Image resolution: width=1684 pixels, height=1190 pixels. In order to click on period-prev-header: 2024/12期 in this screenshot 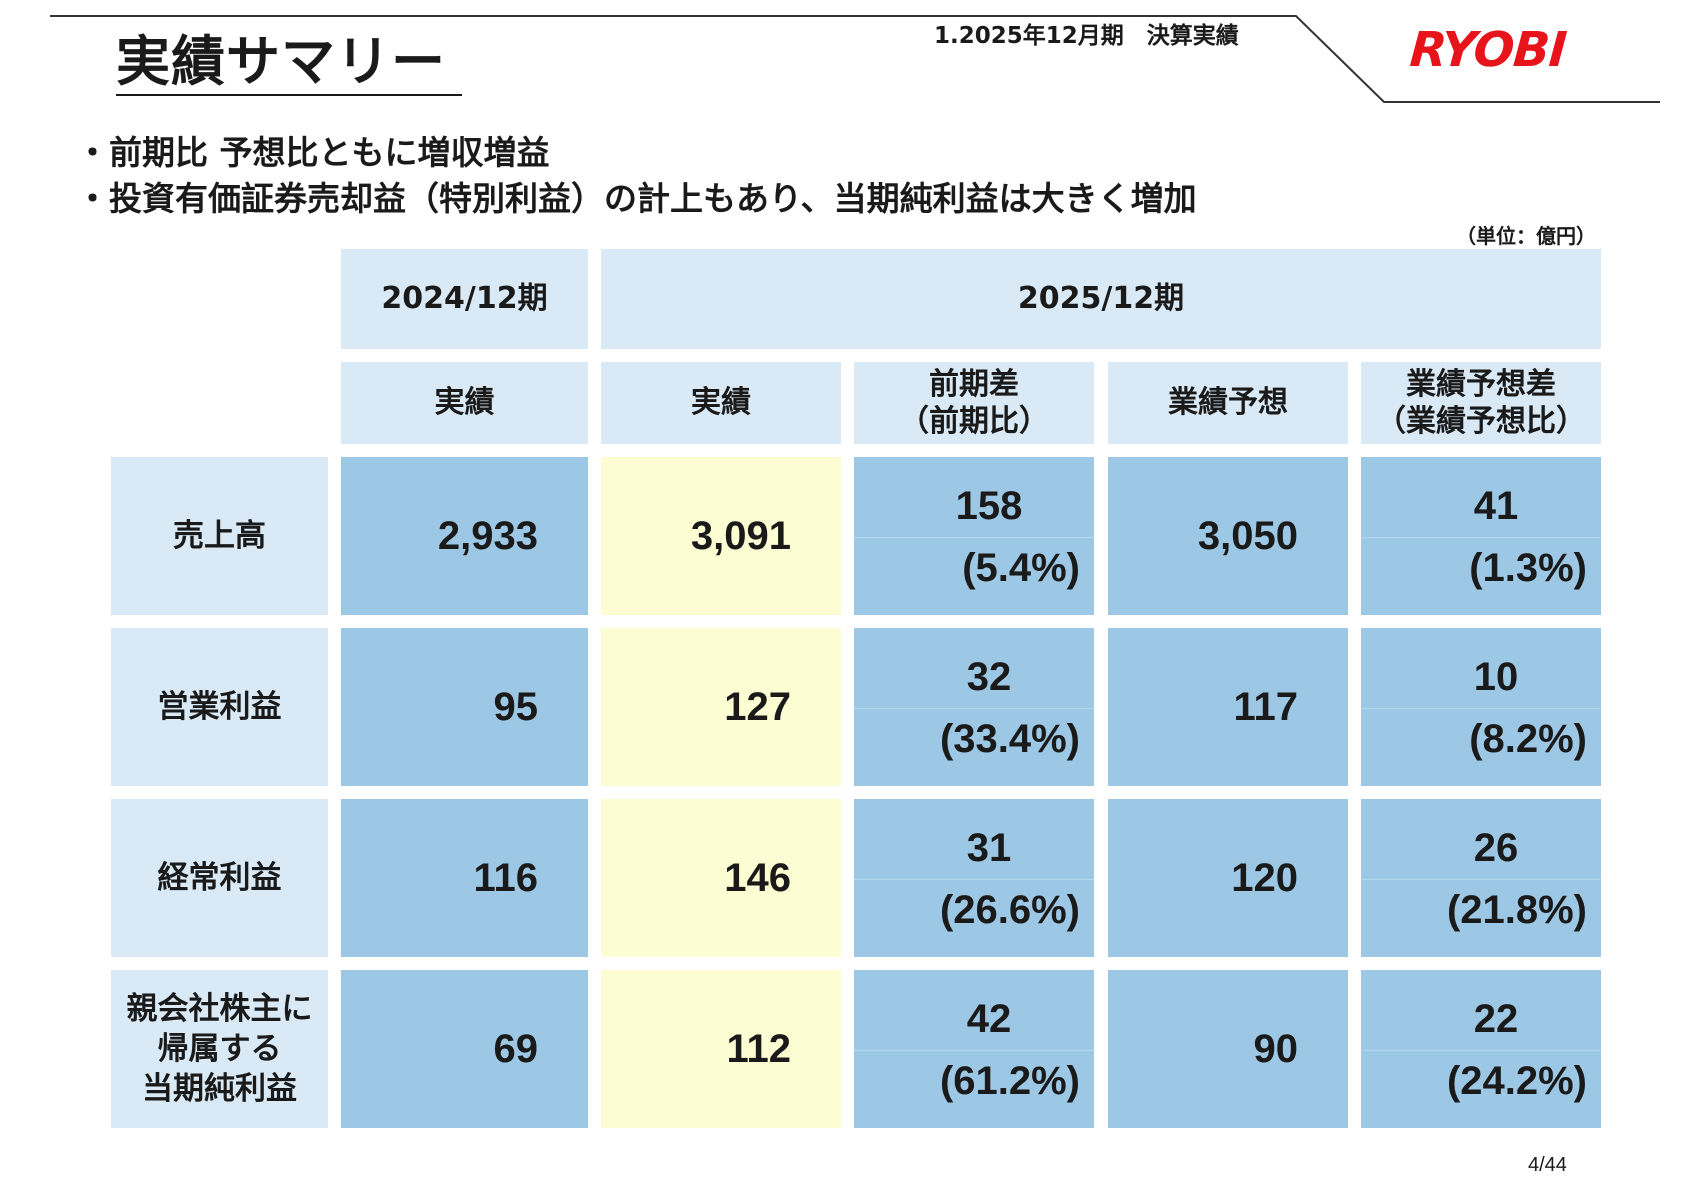, I will do `click(464, 299)`.